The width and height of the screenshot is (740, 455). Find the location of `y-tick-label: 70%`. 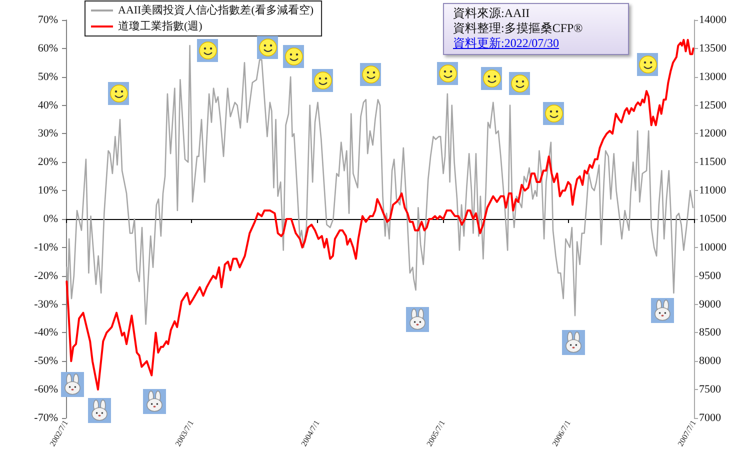

y-tick-label: 70% is located at coordinates (48, 20).